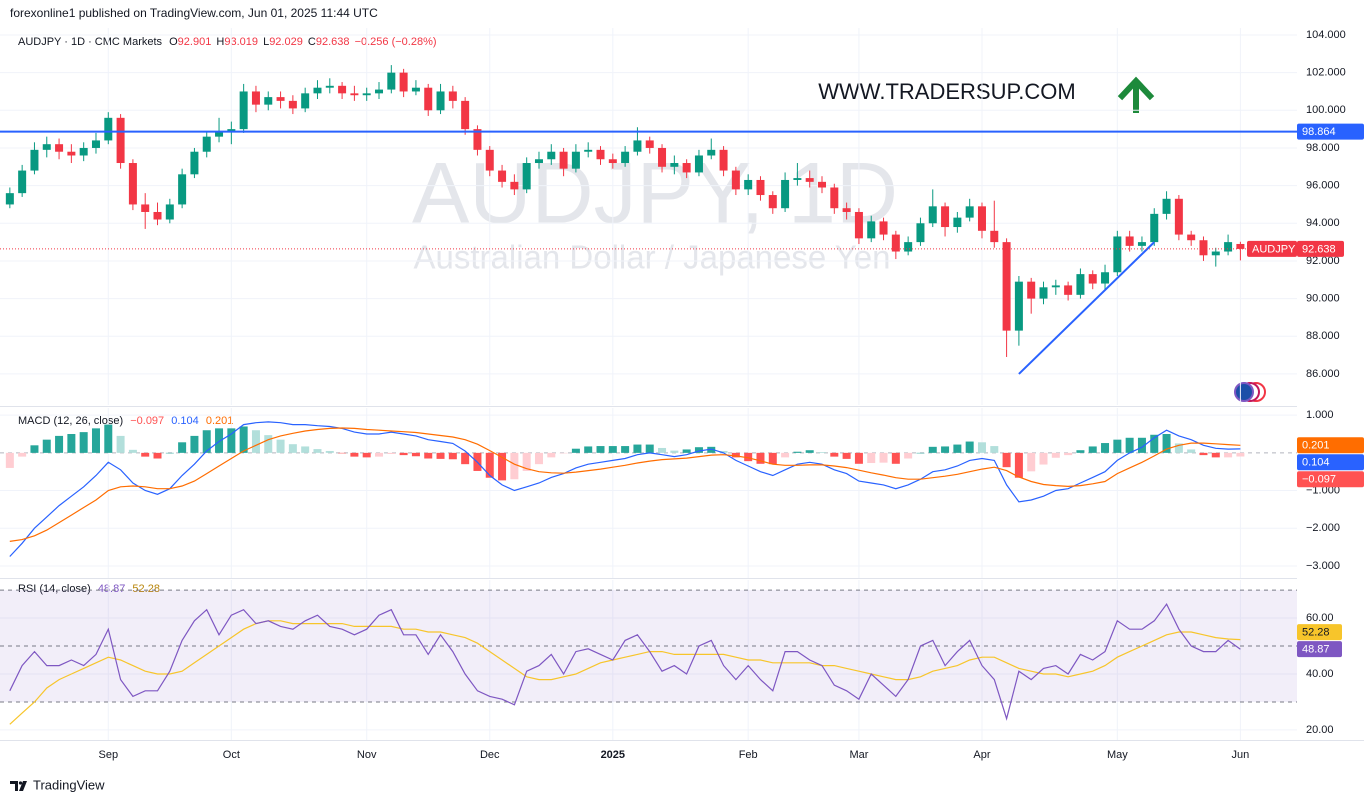 The image size is (1364, 804). I want to click on trendline, so click(1086, 308).